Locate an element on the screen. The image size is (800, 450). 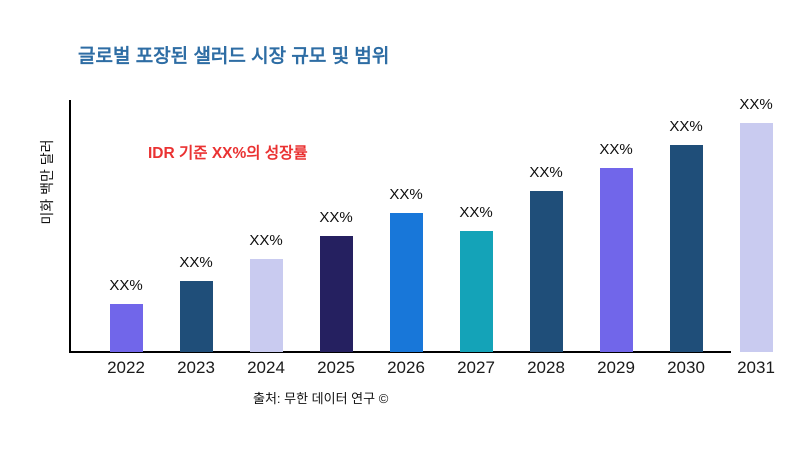
x-tick-label-2025: 2025 is located at coordinates (336, 367).